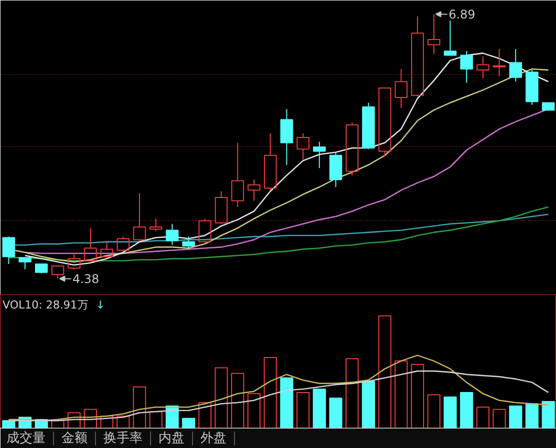 The width and height of the screenshot is (556, 448). Describe the element at coordinates (45, 305) in the screenshot. I see `chart-title: VOL10: 28.91万` at that location.